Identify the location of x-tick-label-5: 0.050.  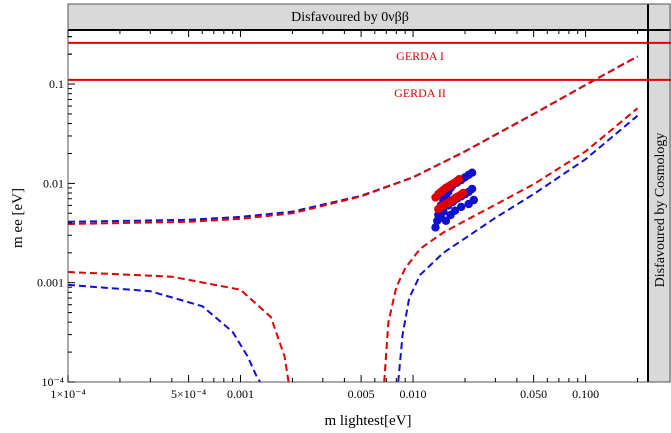
(533, 394).